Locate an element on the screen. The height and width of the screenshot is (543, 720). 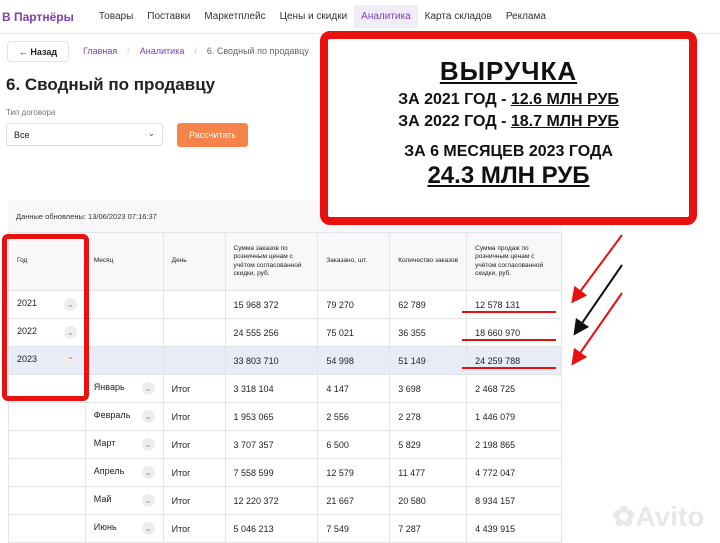
cell-value: 12 220 372 is located at coordinates (256, 500).